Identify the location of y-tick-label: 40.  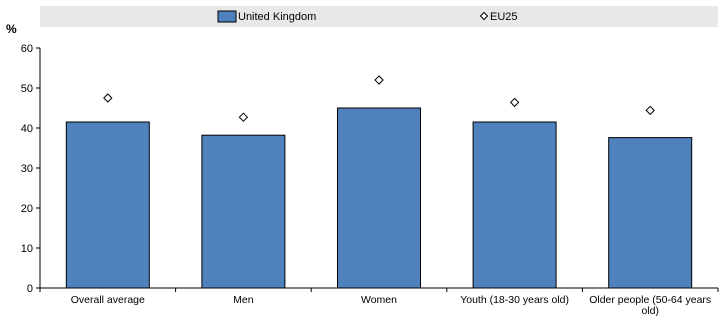
(27, 129).